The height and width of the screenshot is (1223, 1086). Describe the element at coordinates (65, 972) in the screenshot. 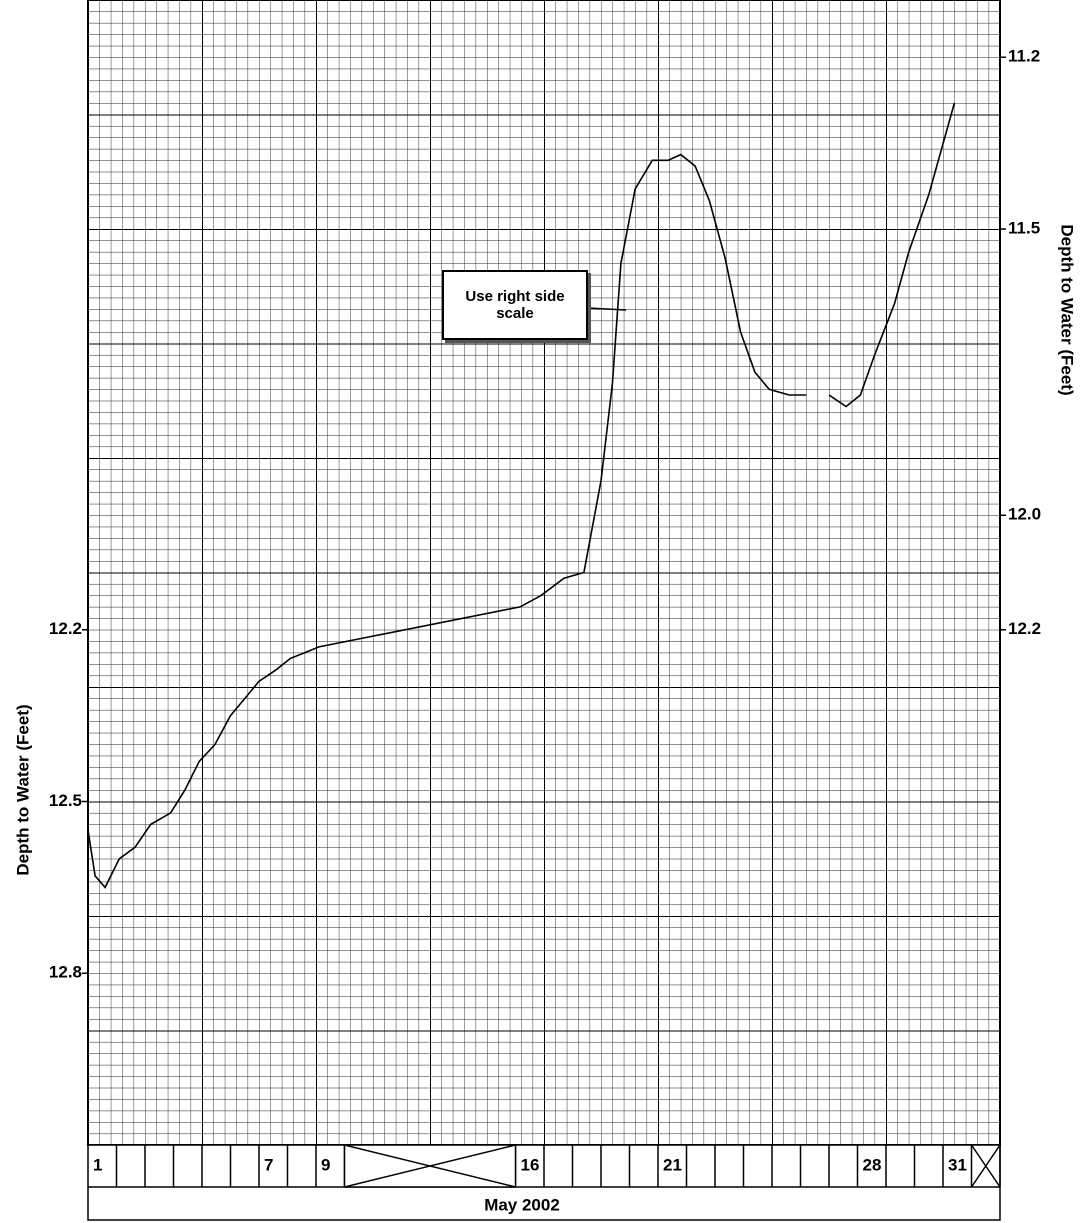

I see `y-tick-label: 12.8` at that location.